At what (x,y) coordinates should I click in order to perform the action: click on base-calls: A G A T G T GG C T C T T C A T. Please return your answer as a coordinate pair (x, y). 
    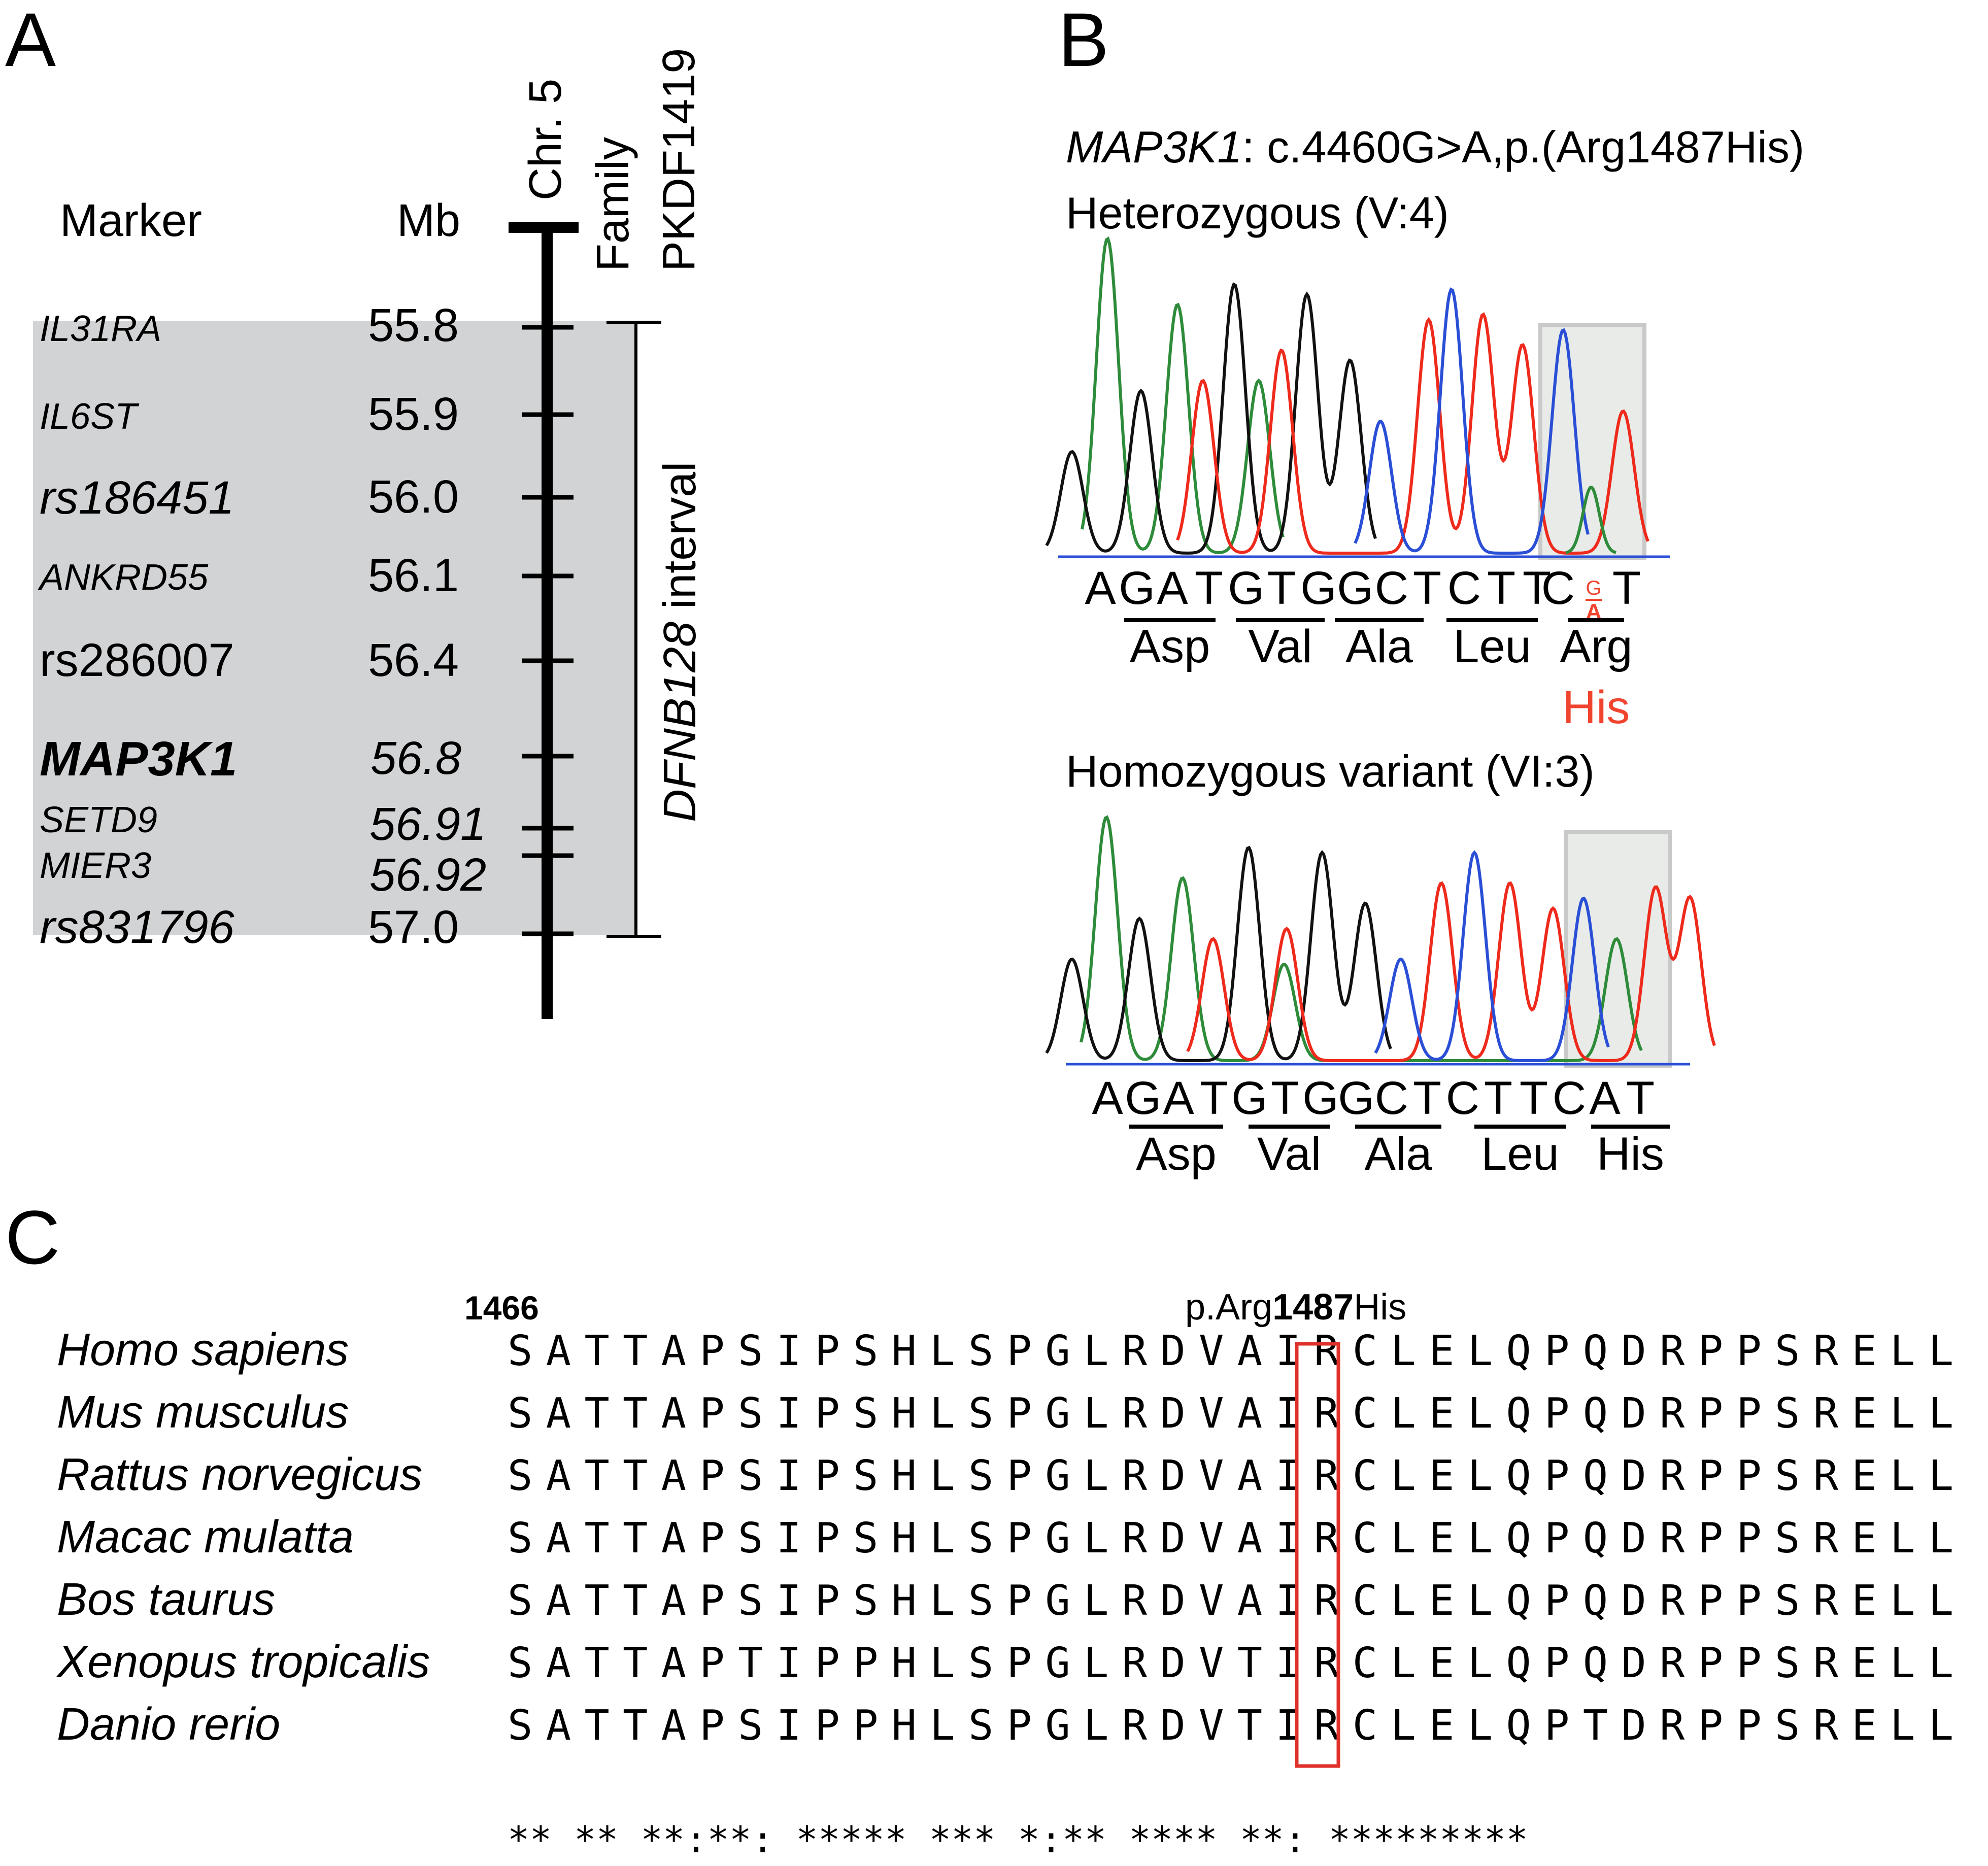
    Looking at the image, I should click on (1373, 1098).